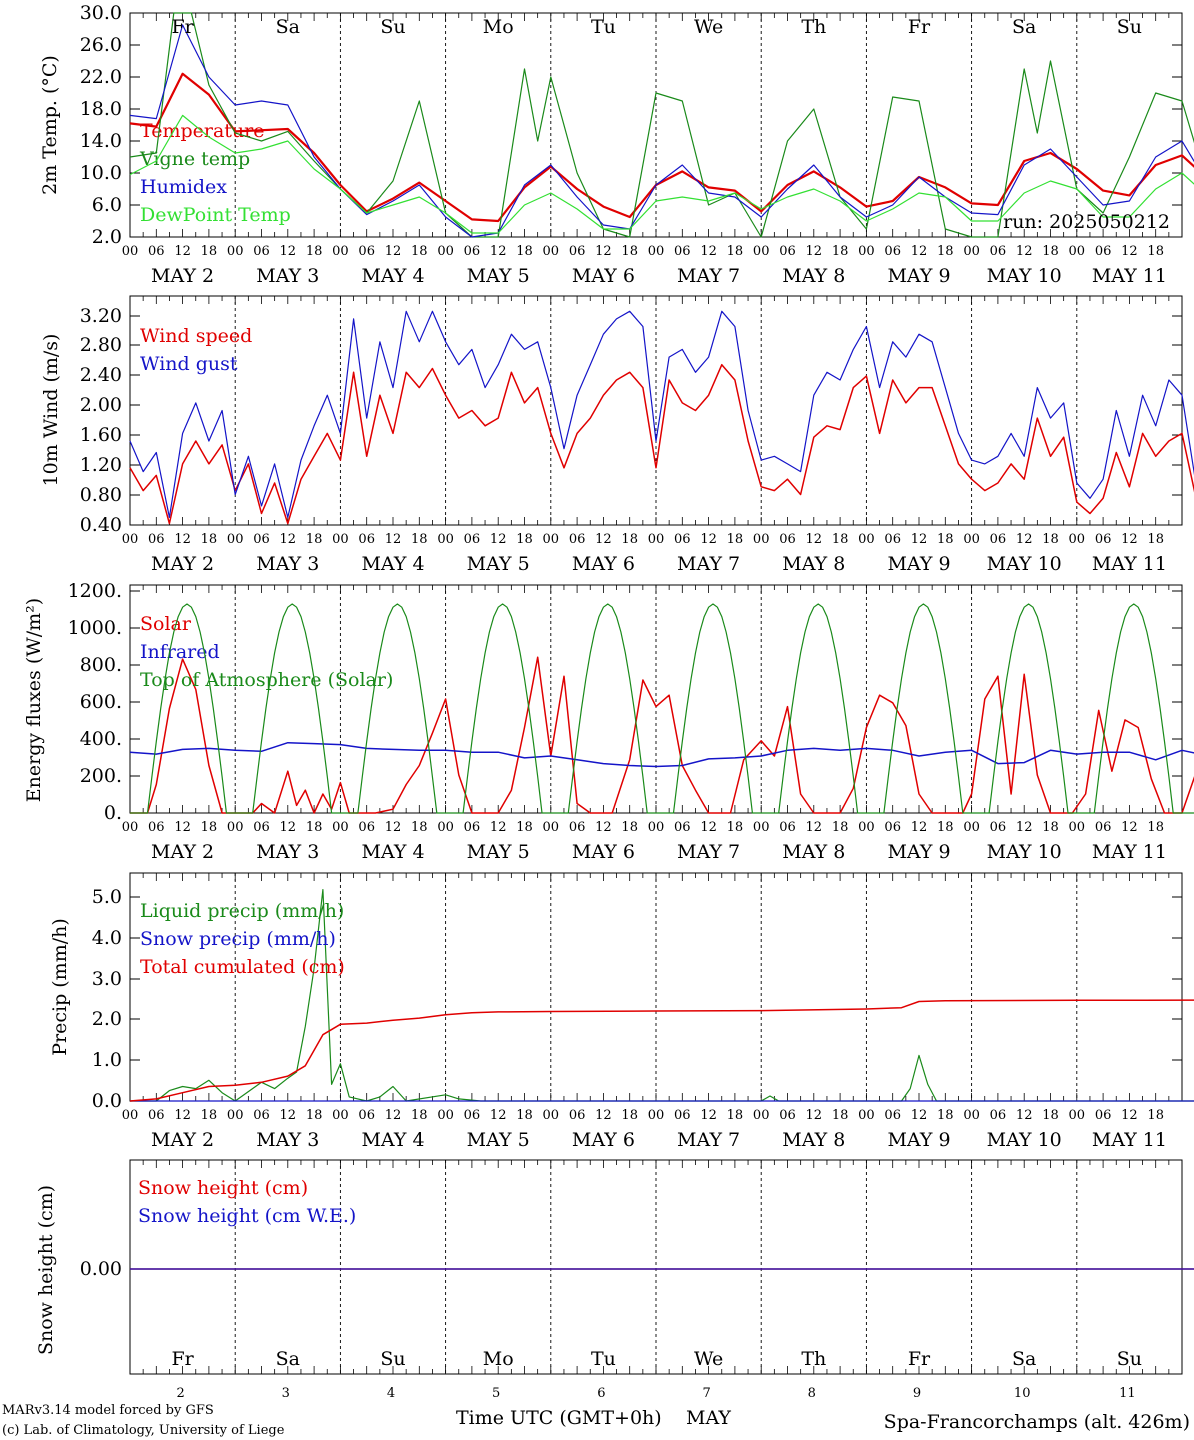 Image resolution: width=1194 pixels, height=1440 pixels. What do you see at coordinates (498, 276) in the screenshot?
I see `date-label: MAY 5` at bounding box center [498, 276].